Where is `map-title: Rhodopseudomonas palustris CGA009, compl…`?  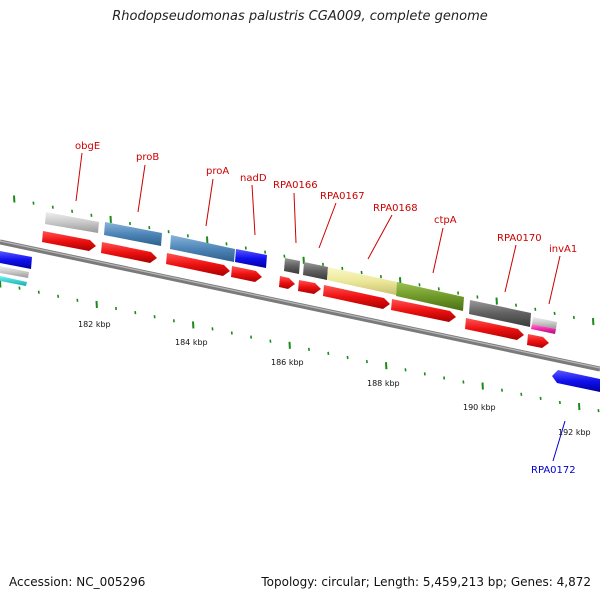
map-title: Rhodopseudomonas palustris CGA009, compl… is located at coordinates (300, 16).